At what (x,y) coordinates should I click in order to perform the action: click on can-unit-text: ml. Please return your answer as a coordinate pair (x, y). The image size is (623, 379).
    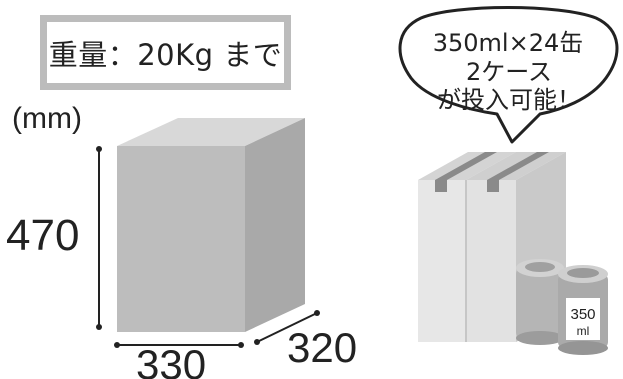
    Looking at the image, I should click on (583, 331).